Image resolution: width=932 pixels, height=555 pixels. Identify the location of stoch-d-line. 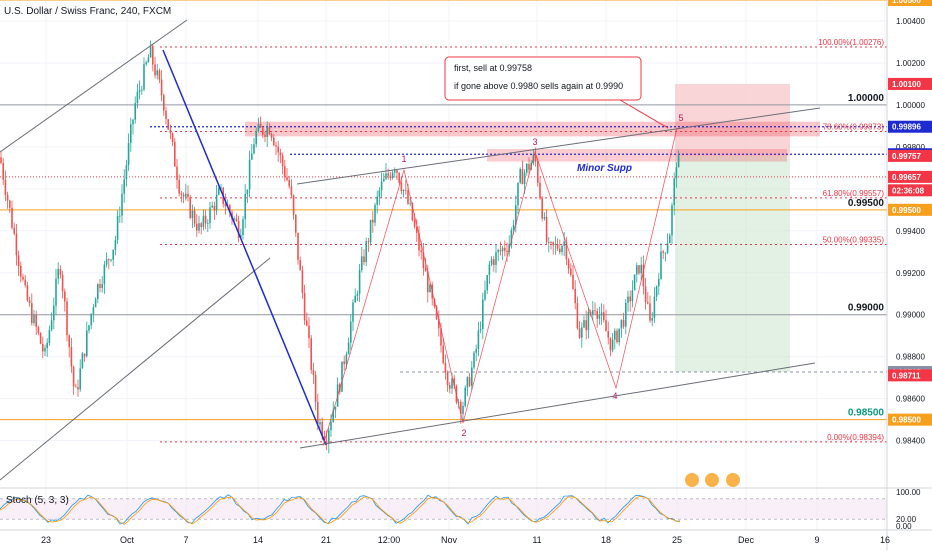
(340, 510).